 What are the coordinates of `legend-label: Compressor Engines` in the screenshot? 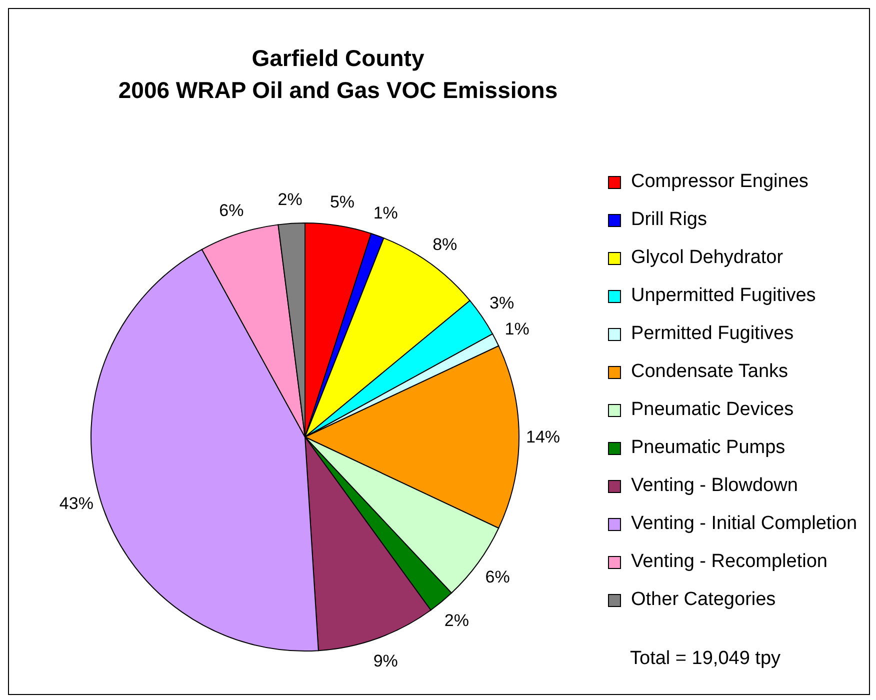 It's located at (719, 182).